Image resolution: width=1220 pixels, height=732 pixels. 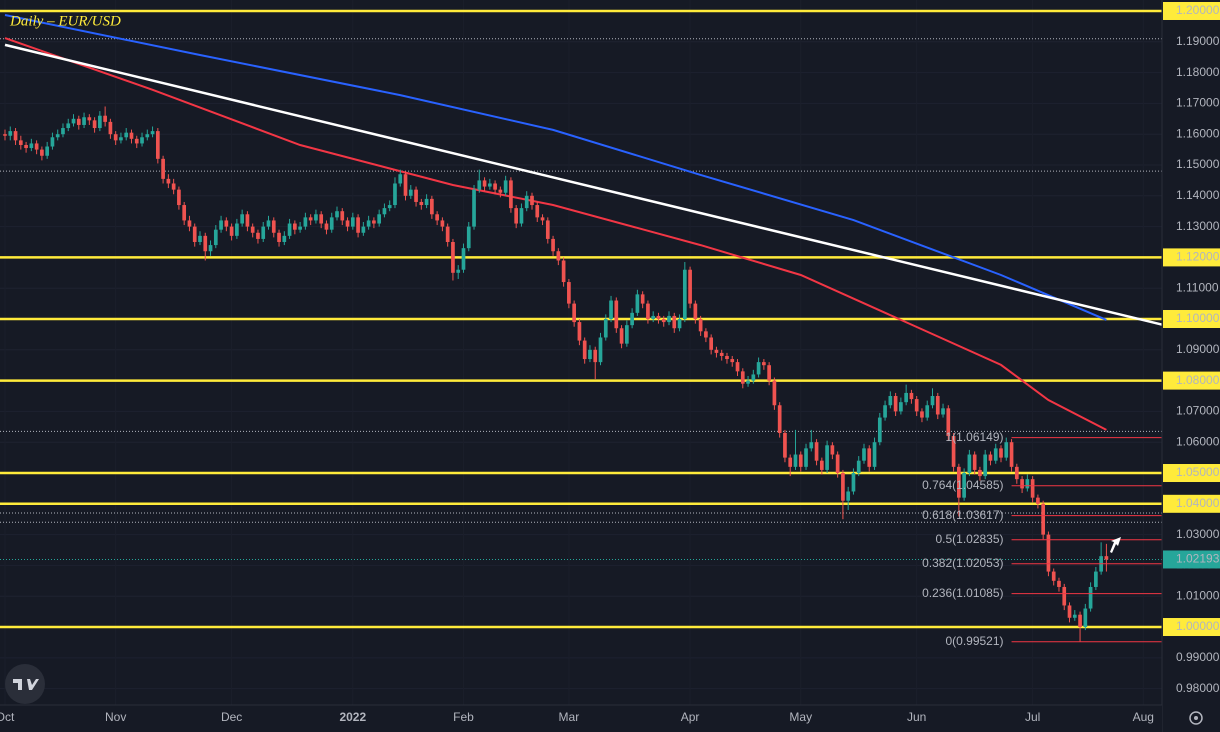 I want to click on x-tick-label: Apr, so click(x=690, y=717).